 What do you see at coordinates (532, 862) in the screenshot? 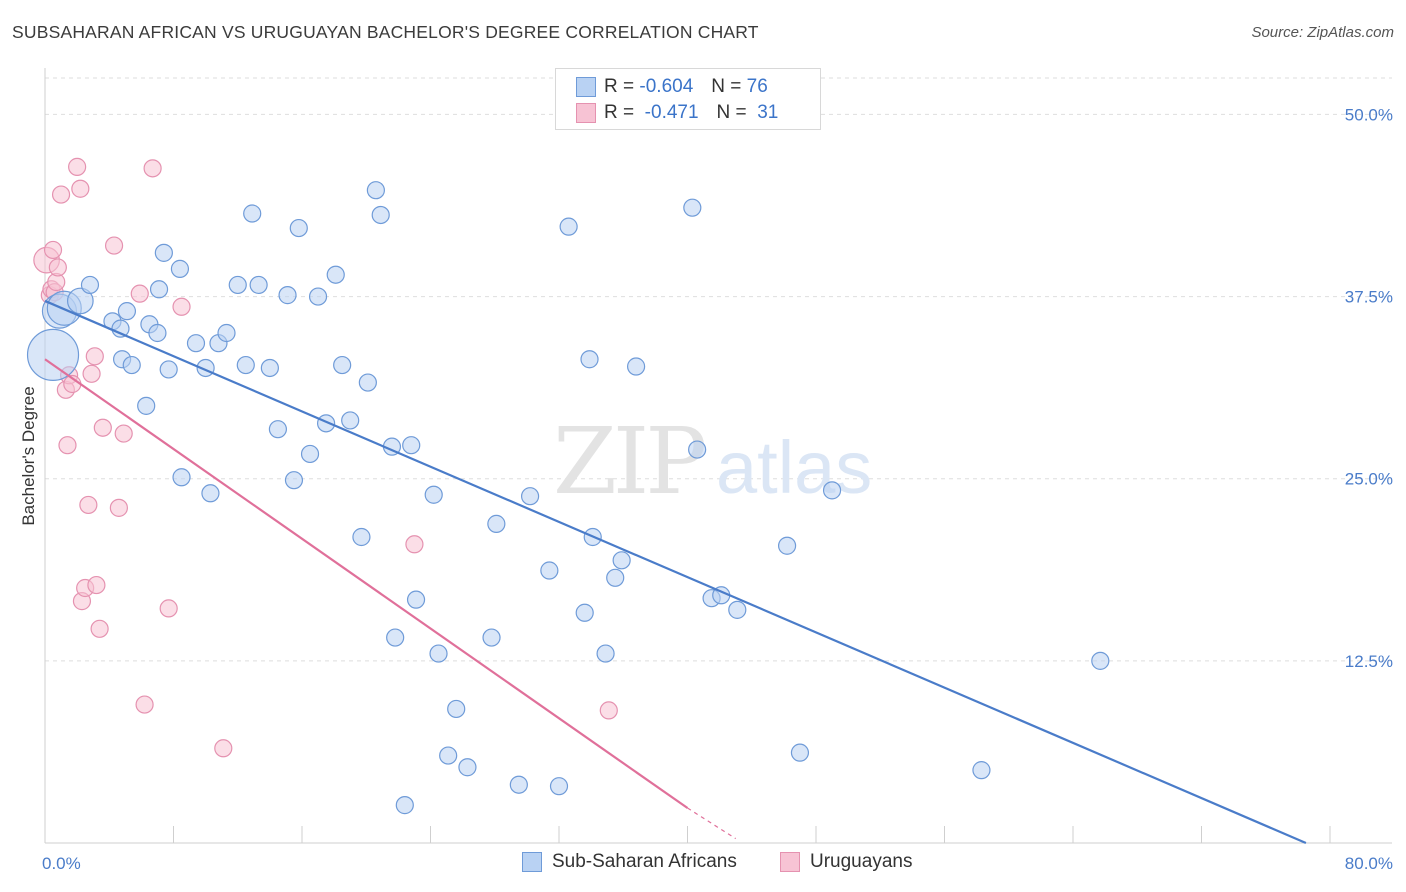
I see `series-swatch-blue` at bounding box center [532, 862].